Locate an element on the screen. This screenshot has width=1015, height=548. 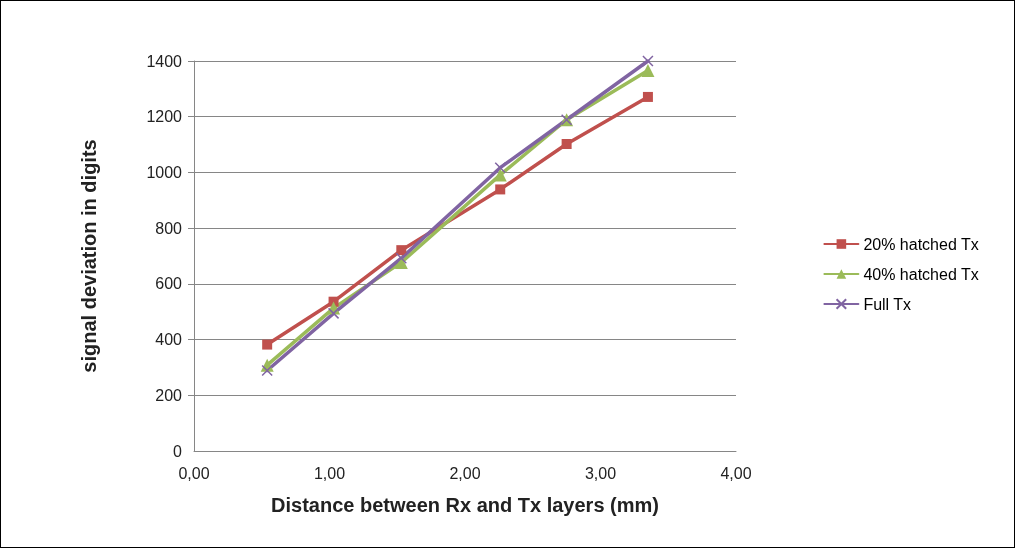
y-axis-title: signal deviation in digits is located at coordinates (89, 256).